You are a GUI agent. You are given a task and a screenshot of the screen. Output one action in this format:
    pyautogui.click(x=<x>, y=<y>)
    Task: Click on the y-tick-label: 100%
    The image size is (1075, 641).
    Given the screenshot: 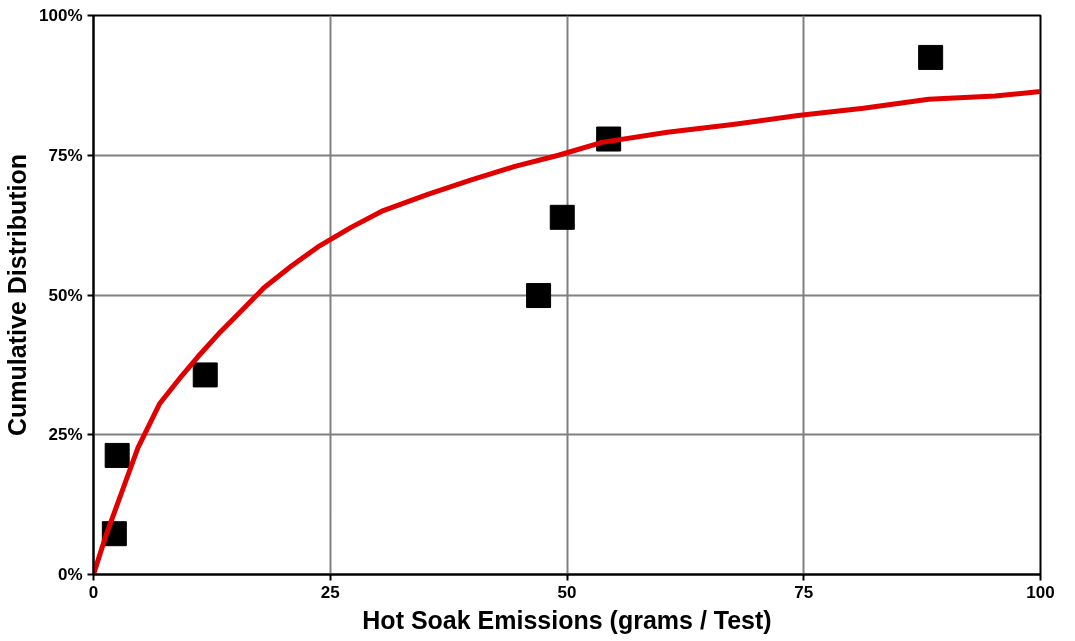 What is the action you would take?
    pyautogui.click(x=61, y=15)
    